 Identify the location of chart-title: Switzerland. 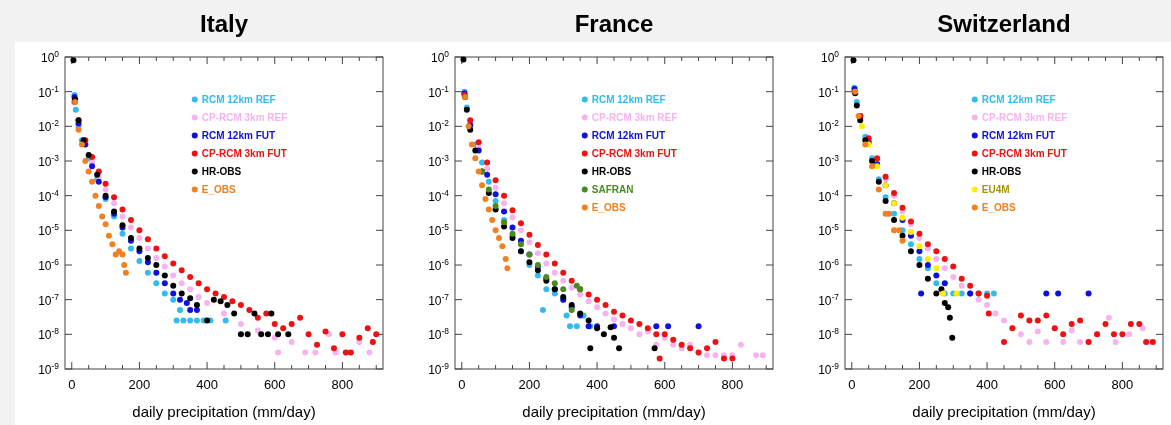
(1004, 23).